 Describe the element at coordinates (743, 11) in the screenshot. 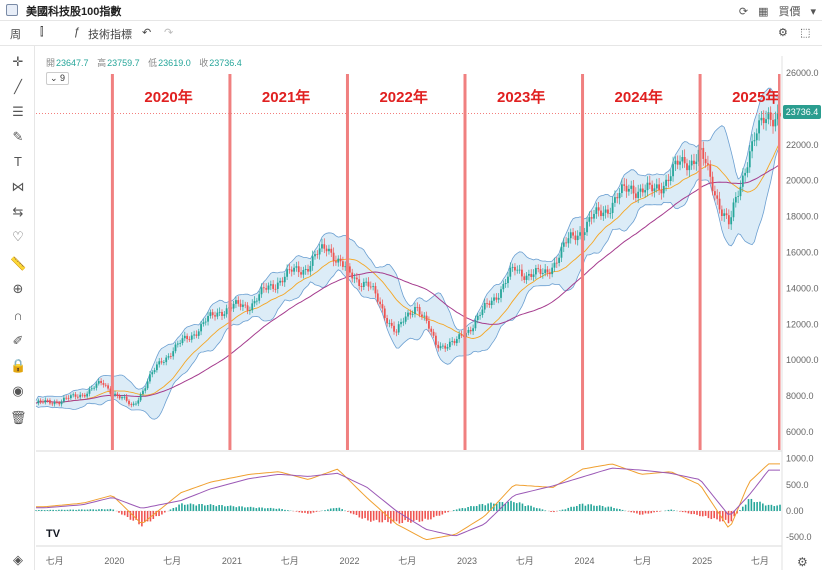

I see `refresh-icon: ⟳` at that location.